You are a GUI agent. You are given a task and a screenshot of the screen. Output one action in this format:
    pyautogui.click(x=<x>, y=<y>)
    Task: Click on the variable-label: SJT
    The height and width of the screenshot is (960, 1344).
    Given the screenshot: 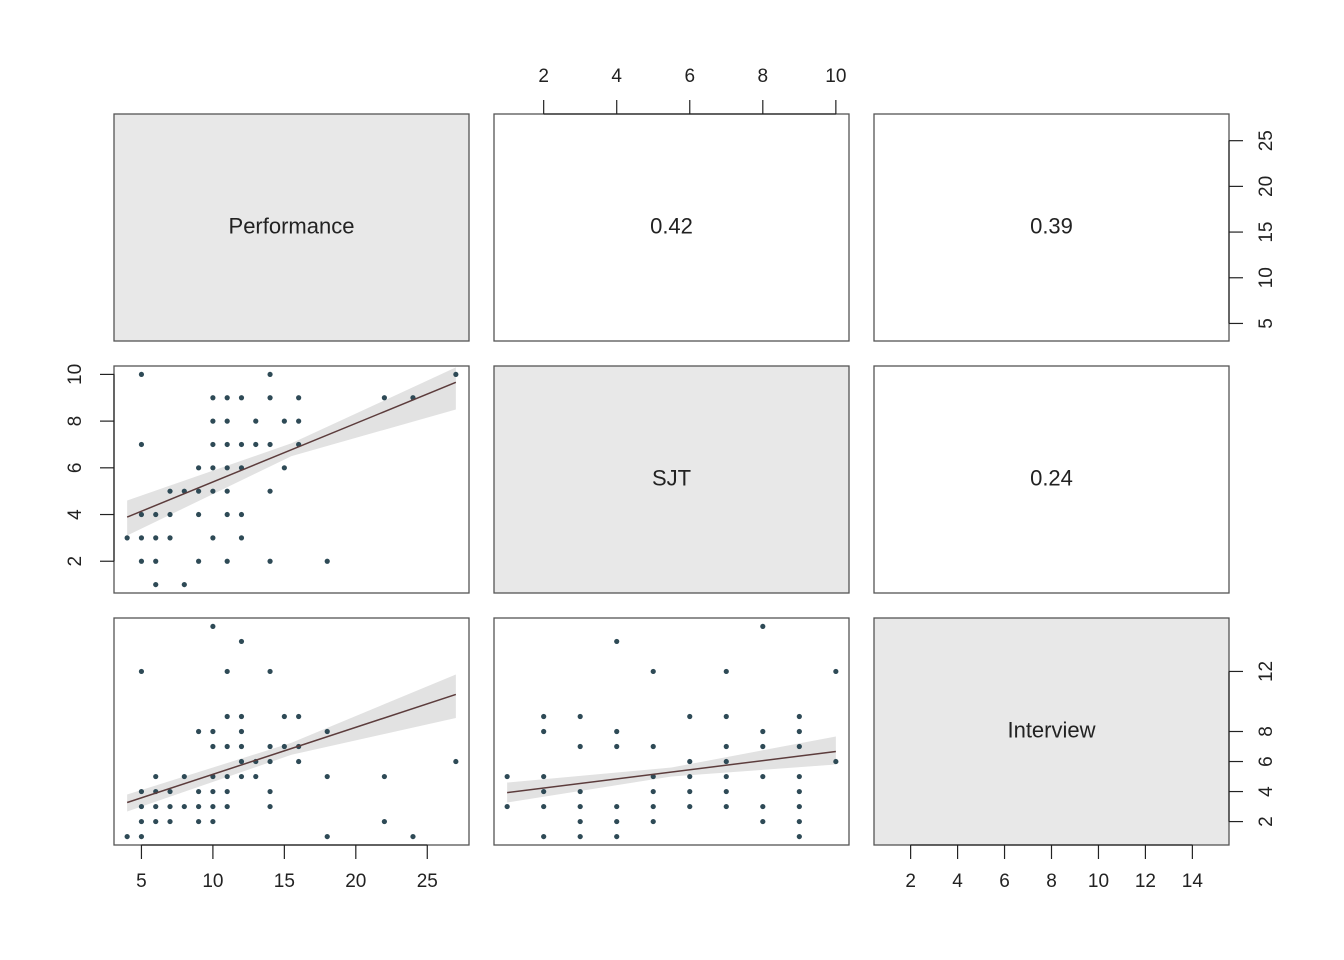 What is the action you would take?
    pyautogui.click(x=671, y=477)
    